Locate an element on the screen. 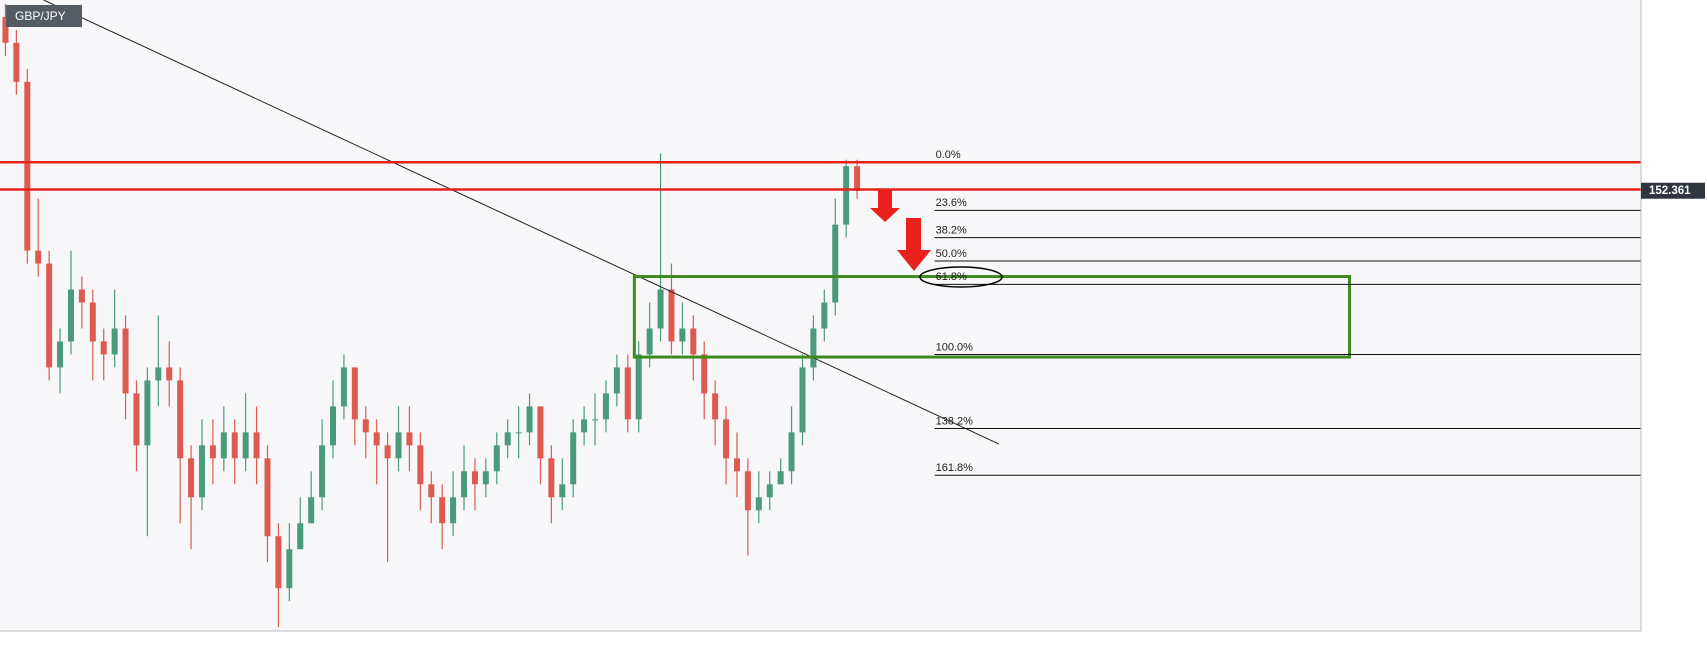 The image size is (1707, 655). last-price-box is located at coordinates (1673, 190).